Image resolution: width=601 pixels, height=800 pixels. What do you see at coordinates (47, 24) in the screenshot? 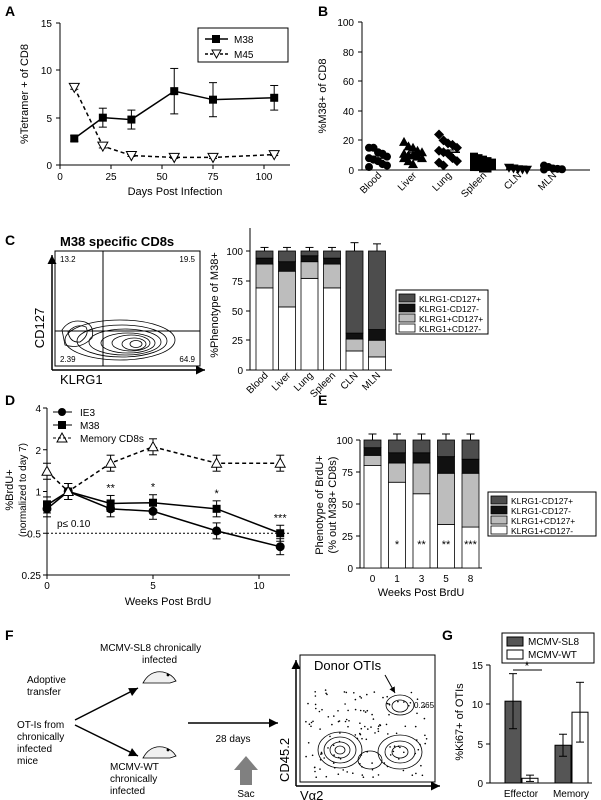
I see `panel-a-ytick: 15` at bounding box center [47, 24].